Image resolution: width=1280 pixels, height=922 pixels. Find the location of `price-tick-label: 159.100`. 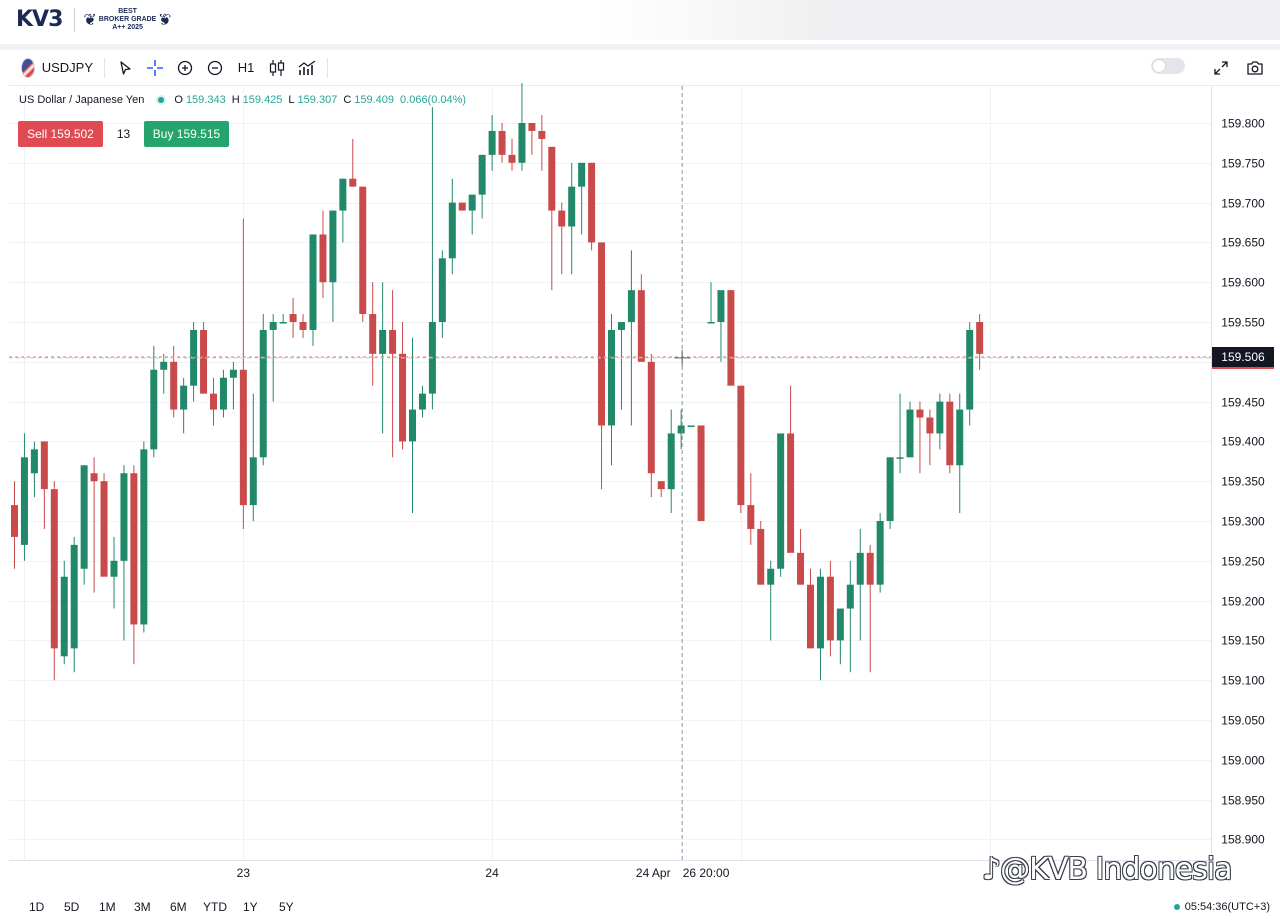

price-tick-label: 159.100 is located at coordinates (1243, 681).